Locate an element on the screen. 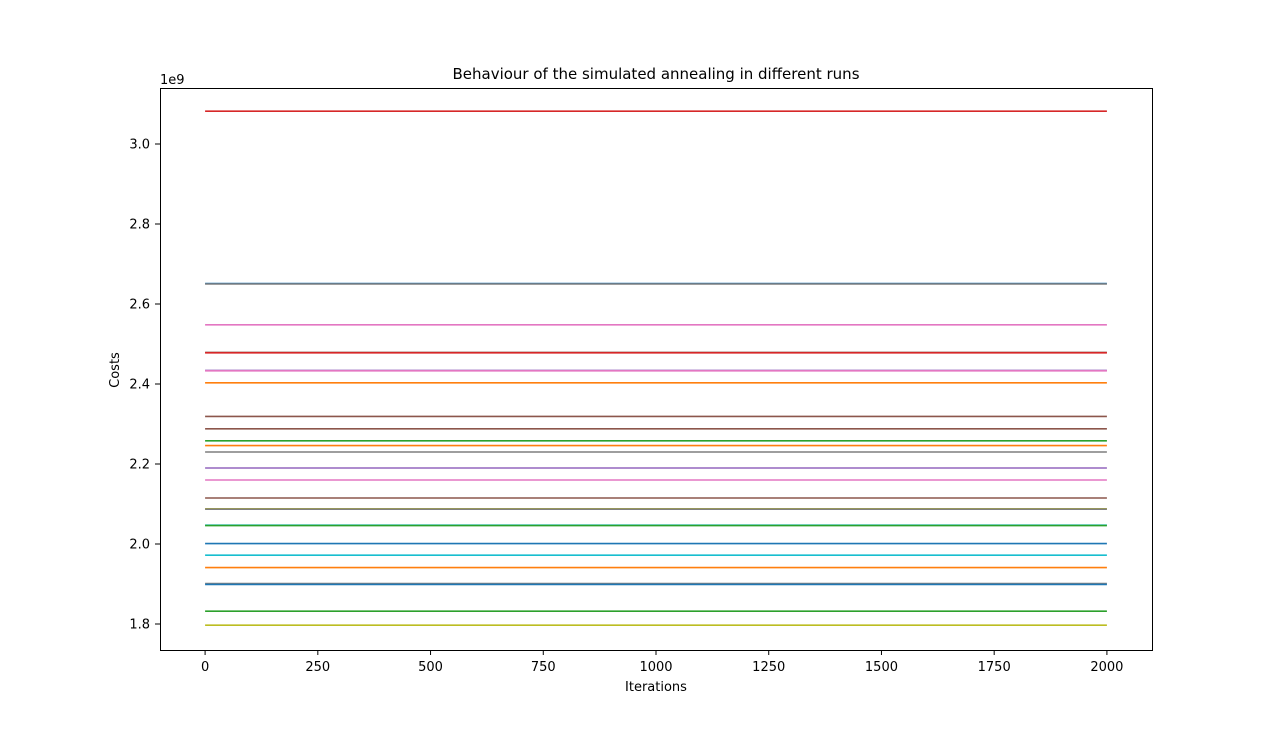  y-axis-offset-label: 1e9 is located at coordinates (172, 80).